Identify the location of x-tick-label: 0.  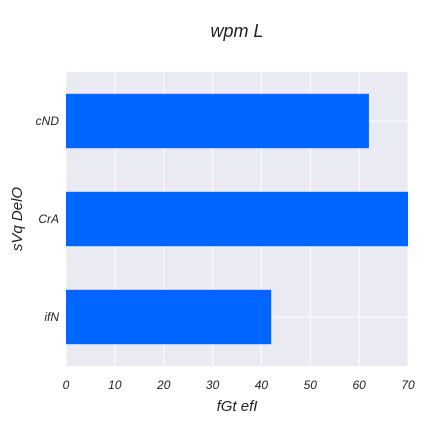
(66, 385).